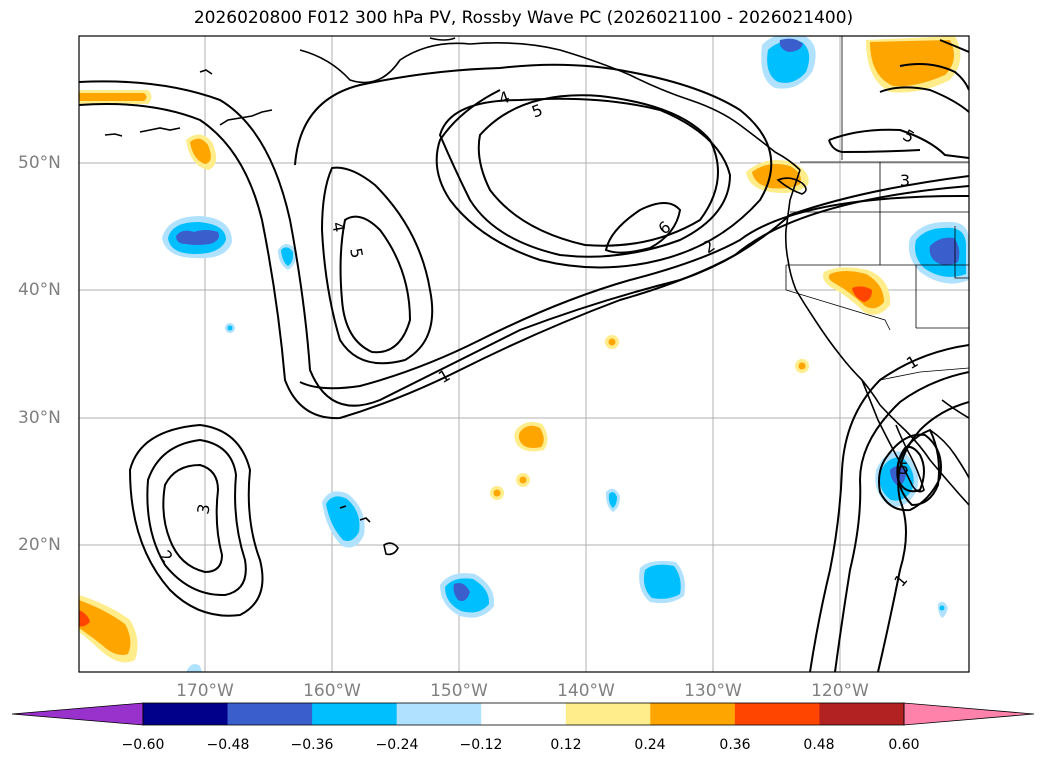 The width and height of the screenshot is (1047, 765). What do you see at coordinates (205, 691) in the screenshot?
I see `lon-label-170w: 170°W` at bounding box center [205, 691].